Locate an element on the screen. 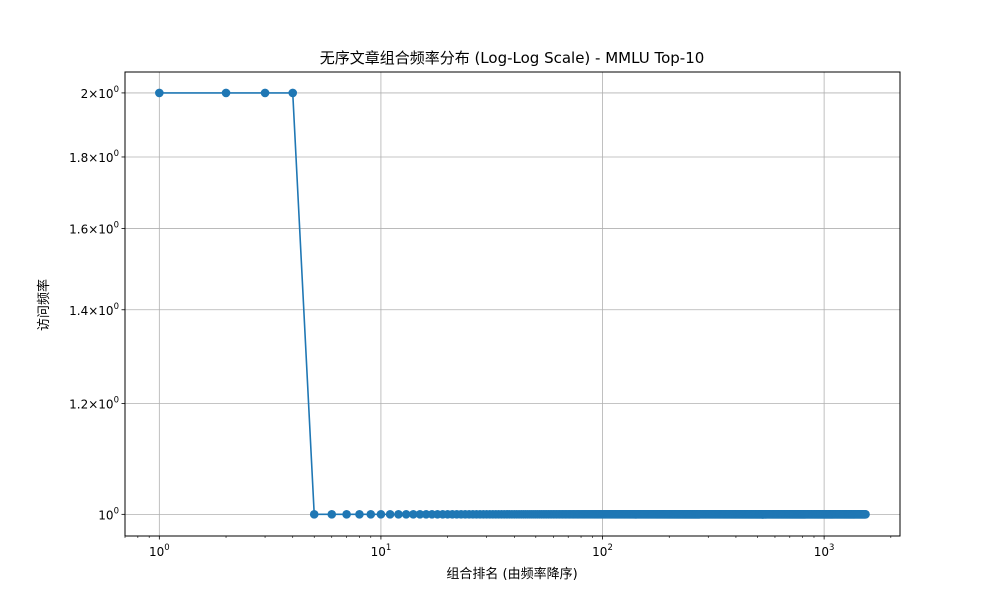  x-tick-label: 10³ is located at coordinates (824, 551).